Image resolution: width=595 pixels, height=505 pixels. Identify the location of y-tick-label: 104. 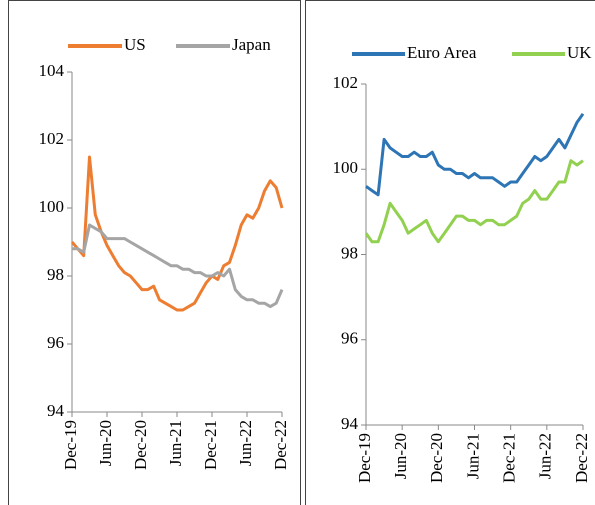
(52, 70).